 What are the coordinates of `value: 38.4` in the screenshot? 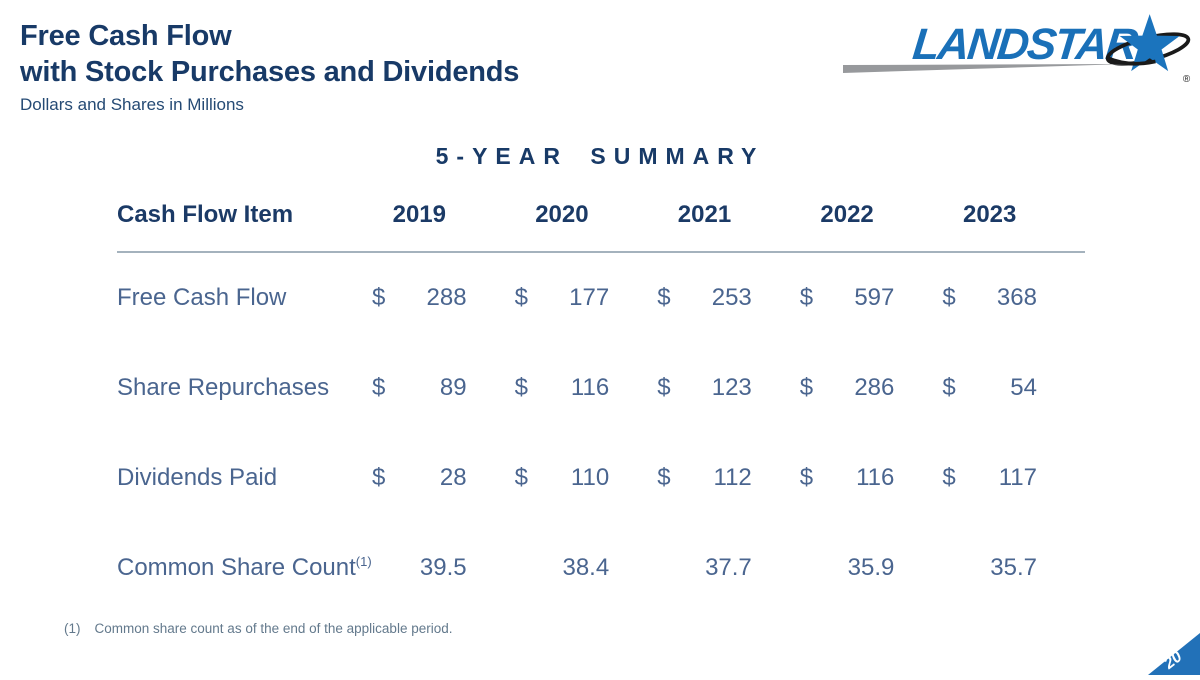 It's located at (586, 567).